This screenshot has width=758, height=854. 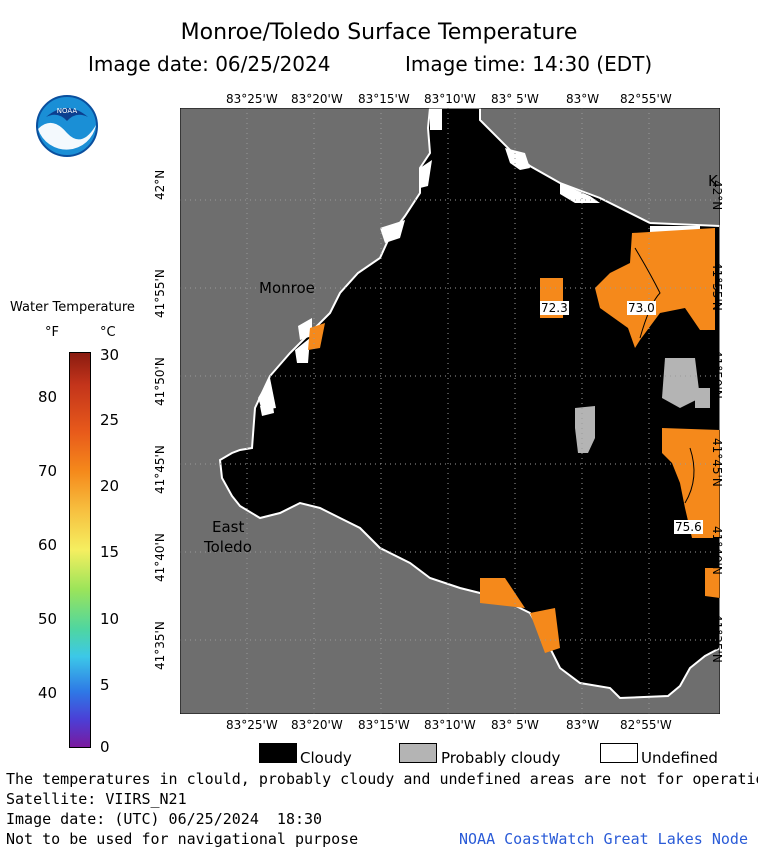 I want to click on legend-swatch-probably-cloudy, so click(x=418, y=753).